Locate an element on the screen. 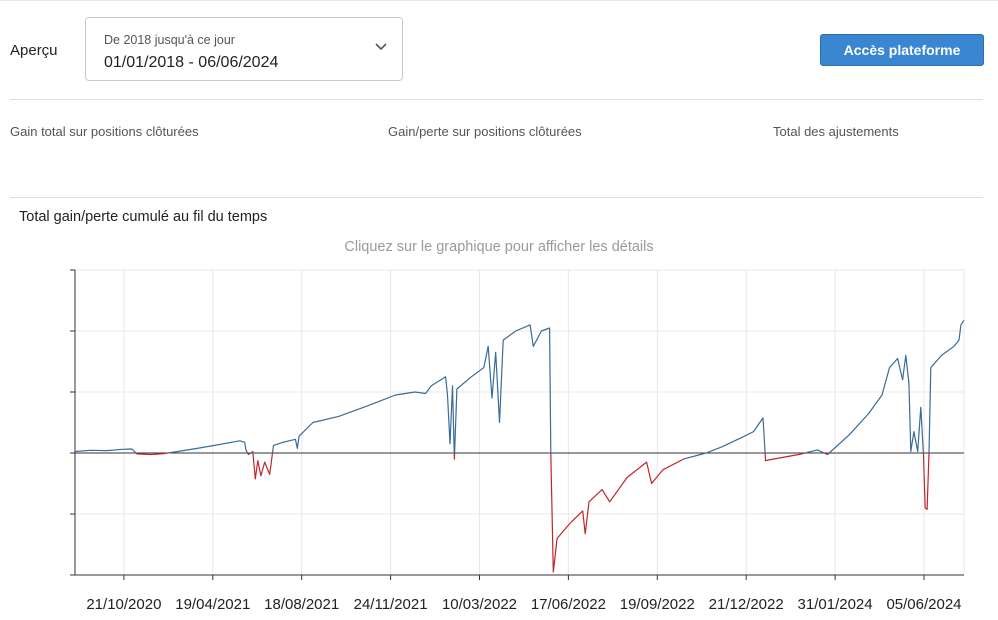 Image resolution: width=998 pixels, height=620 pixels. overview-label: Aperçu is located at coordinates (34, 50).